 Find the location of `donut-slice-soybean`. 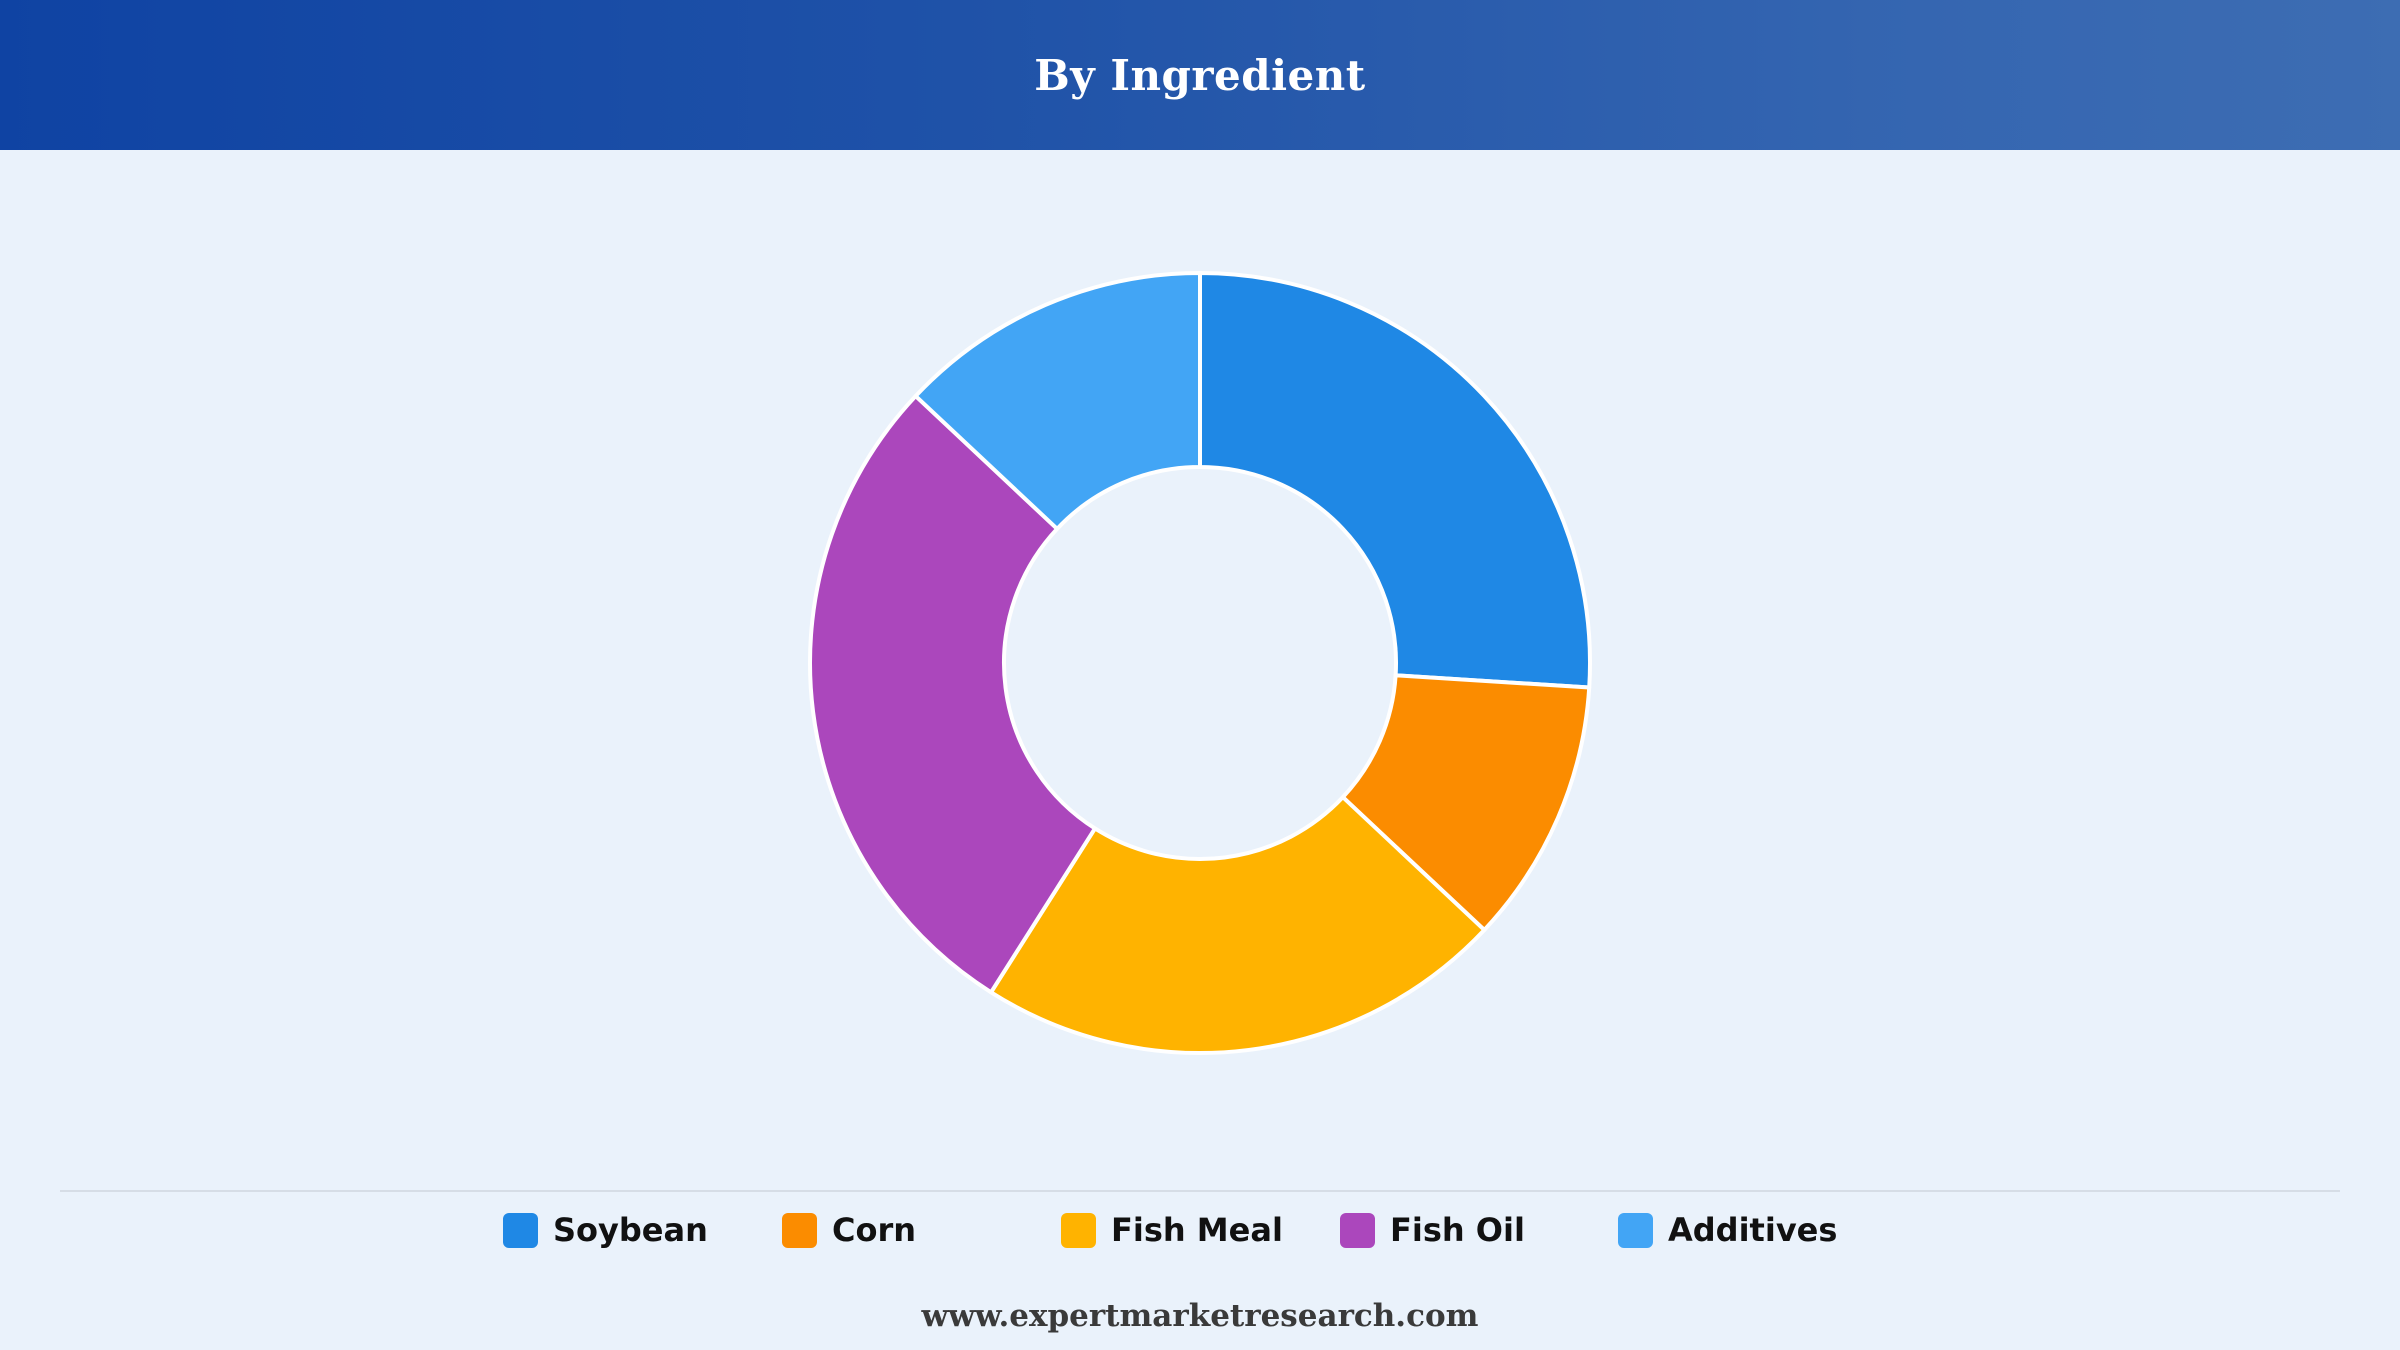

donut-slice-soybean is located at coordinates (1395, 480).